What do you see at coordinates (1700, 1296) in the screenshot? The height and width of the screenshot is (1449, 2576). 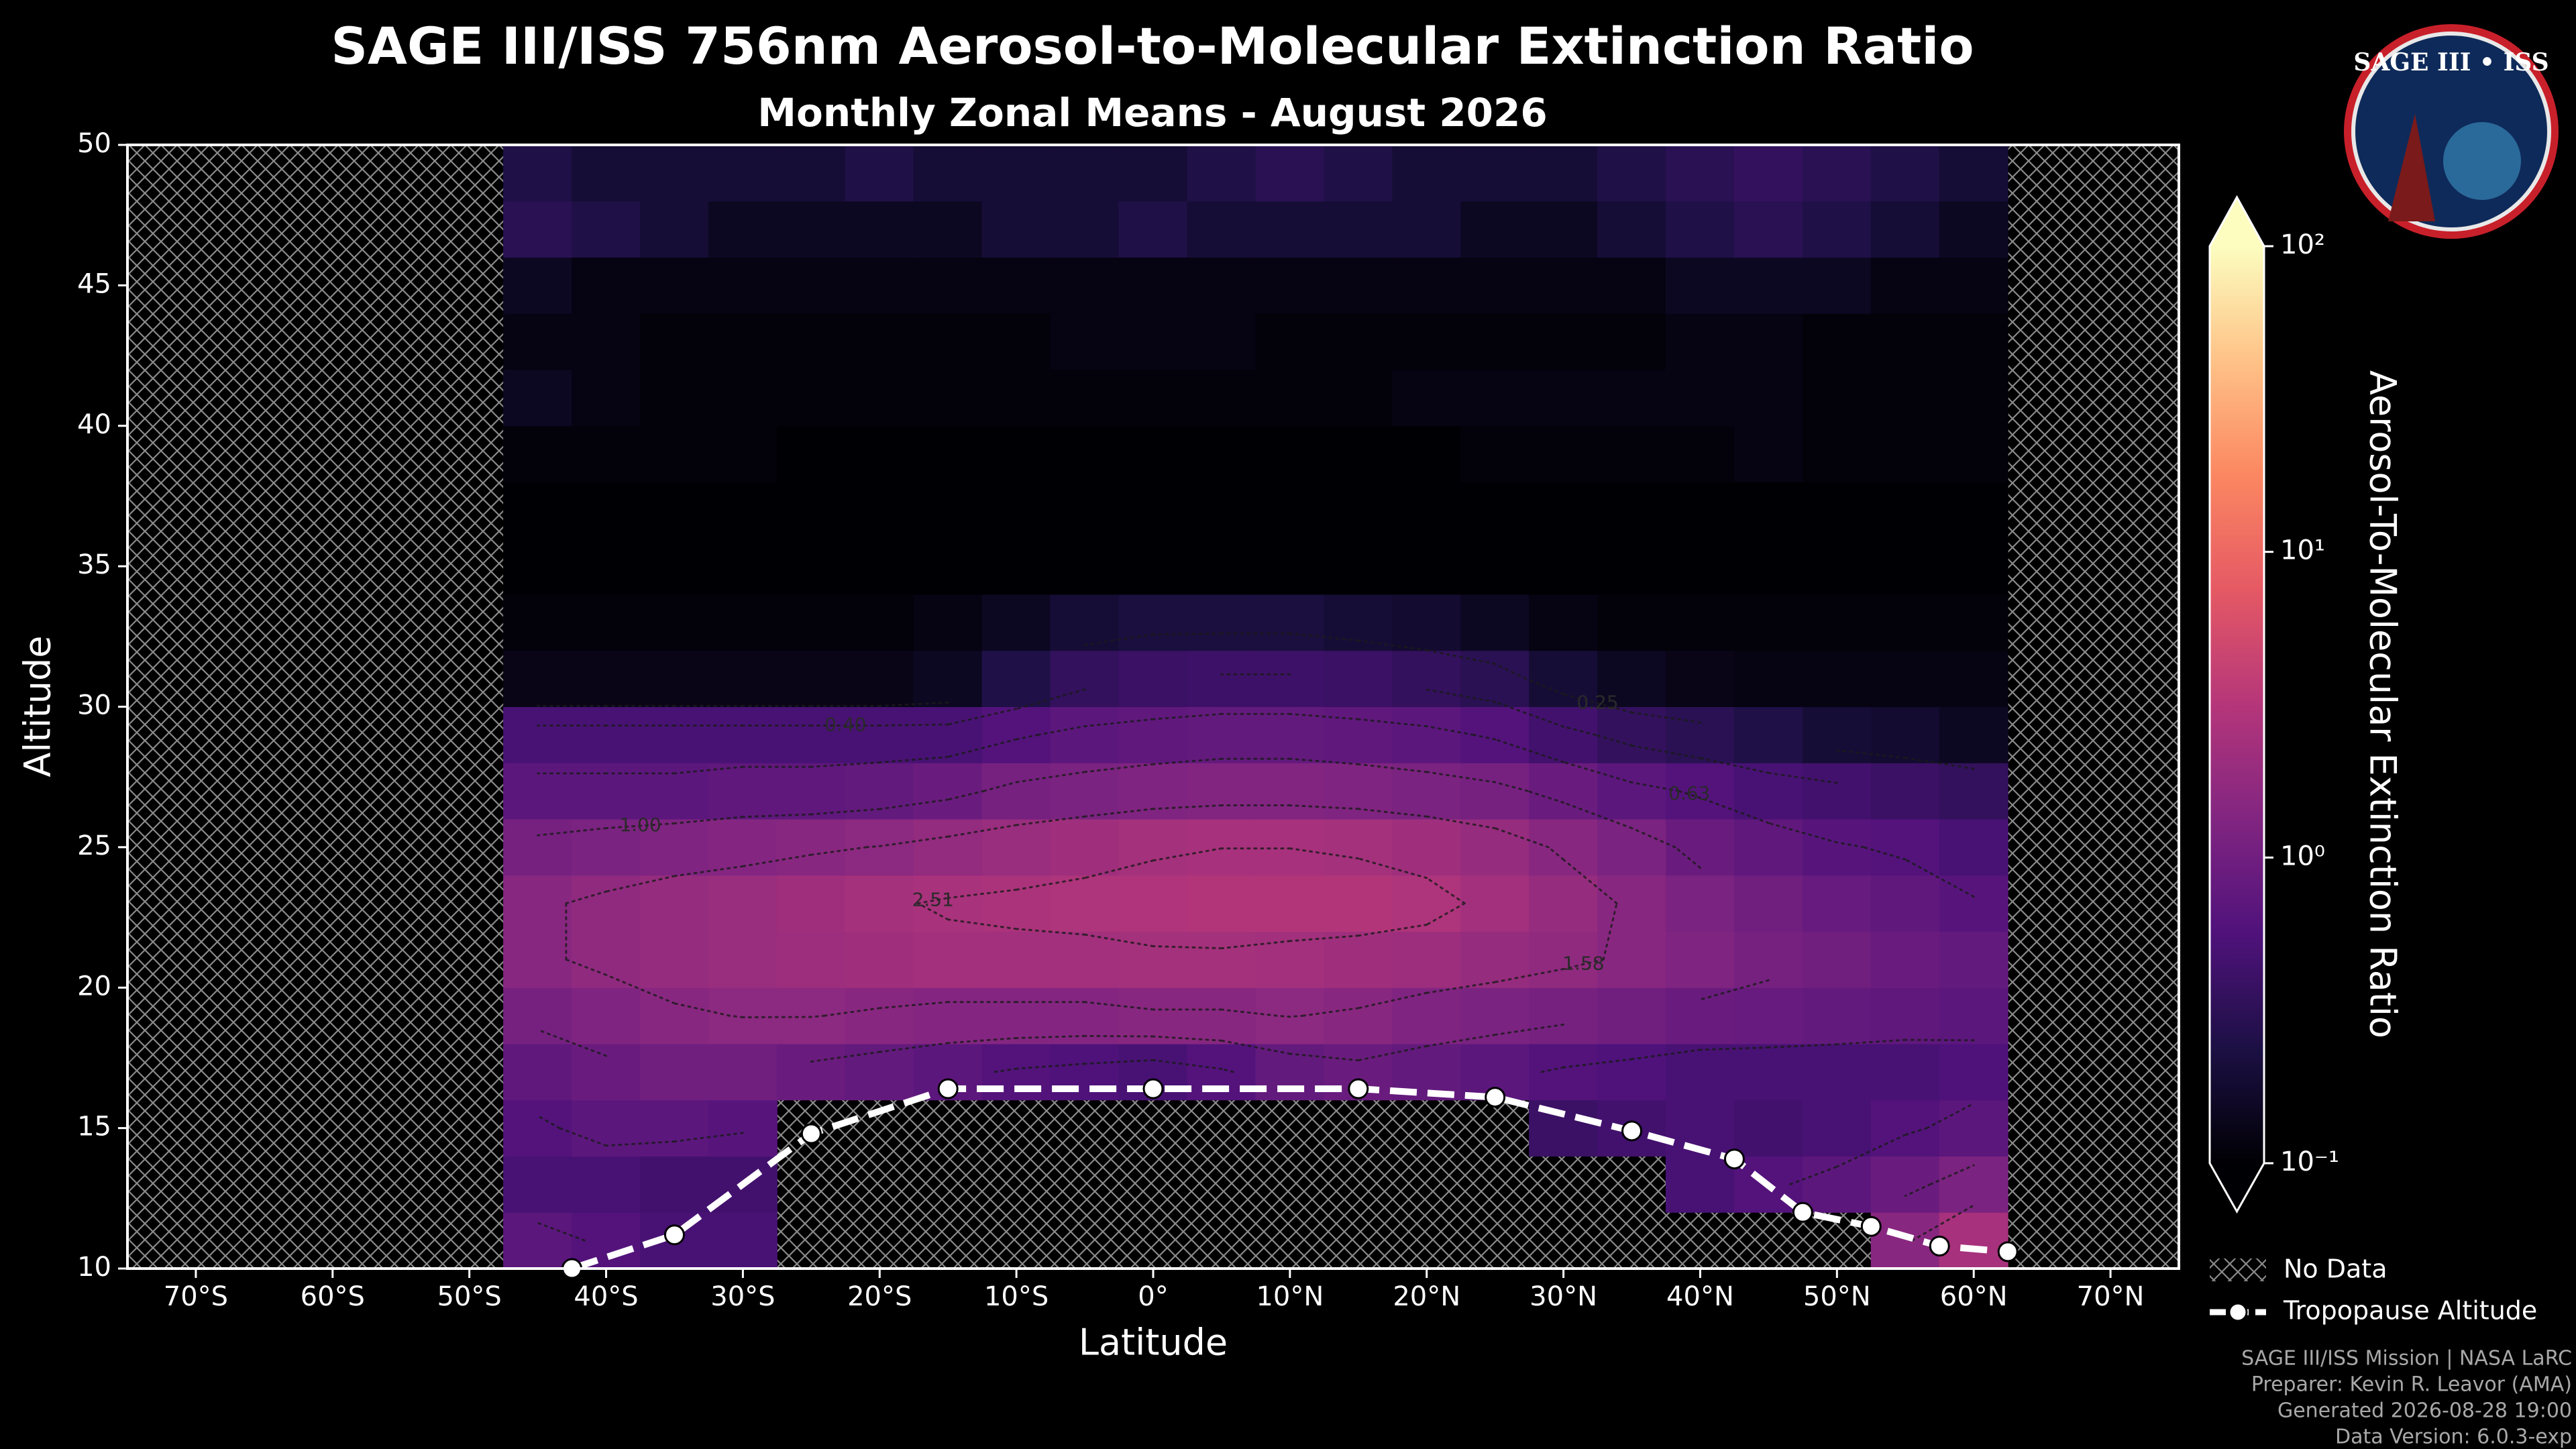 I see `x-tick-label: 40°N` at bounding box center [1700, 1296].